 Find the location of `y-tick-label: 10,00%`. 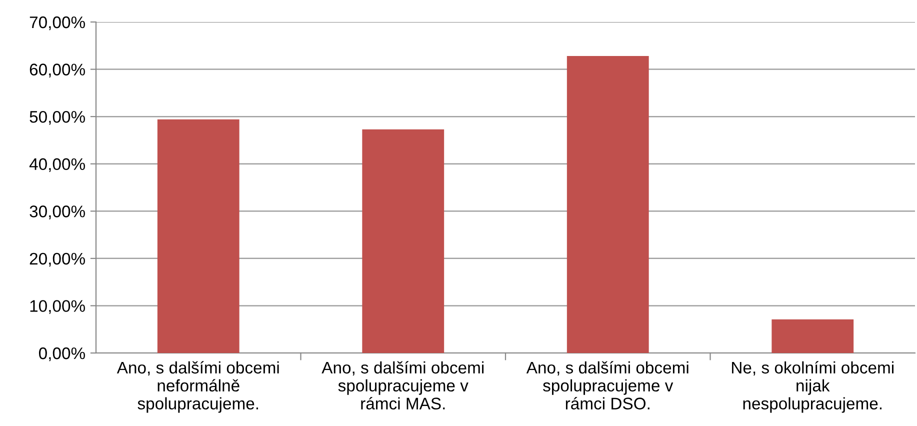

y-tick-label: 10,00% is located at coordinates (57, 307).